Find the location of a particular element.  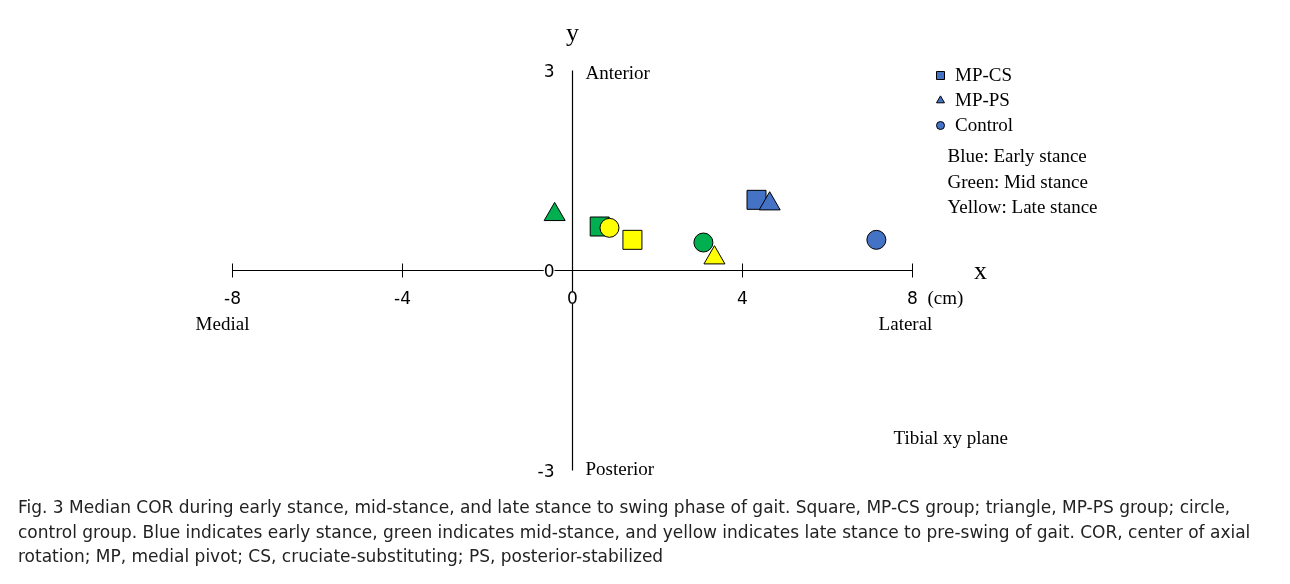

legend-label: Control is located at coordinates (984, 125).